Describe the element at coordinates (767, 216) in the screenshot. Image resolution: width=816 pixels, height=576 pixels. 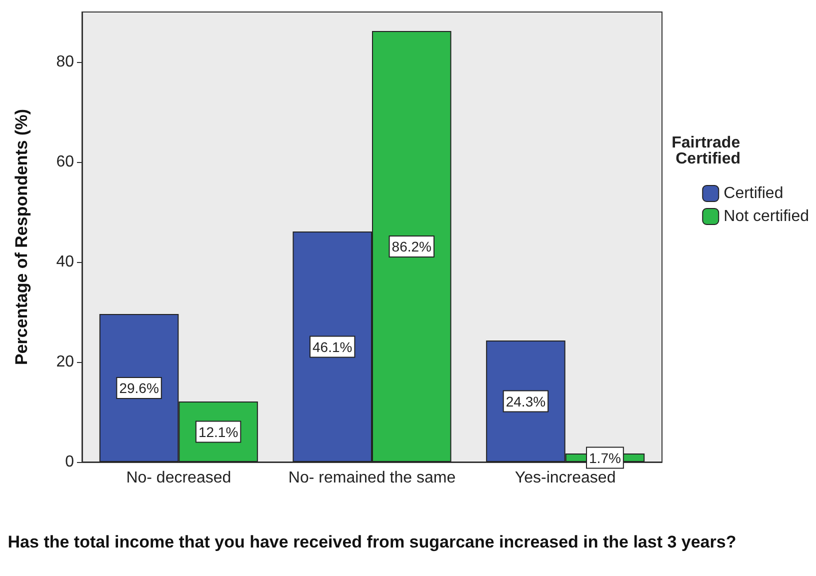
I see `legend-label: Not certified` at that location.